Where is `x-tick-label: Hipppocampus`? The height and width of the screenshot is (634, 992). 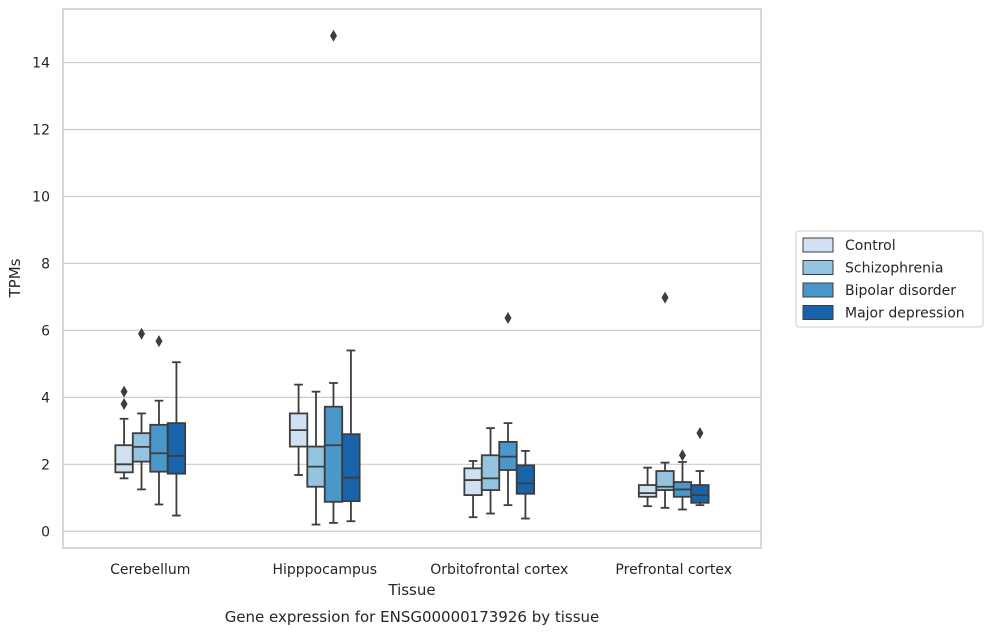 x-tick-label: Hipppocampus is located at coordinates (324, 570).